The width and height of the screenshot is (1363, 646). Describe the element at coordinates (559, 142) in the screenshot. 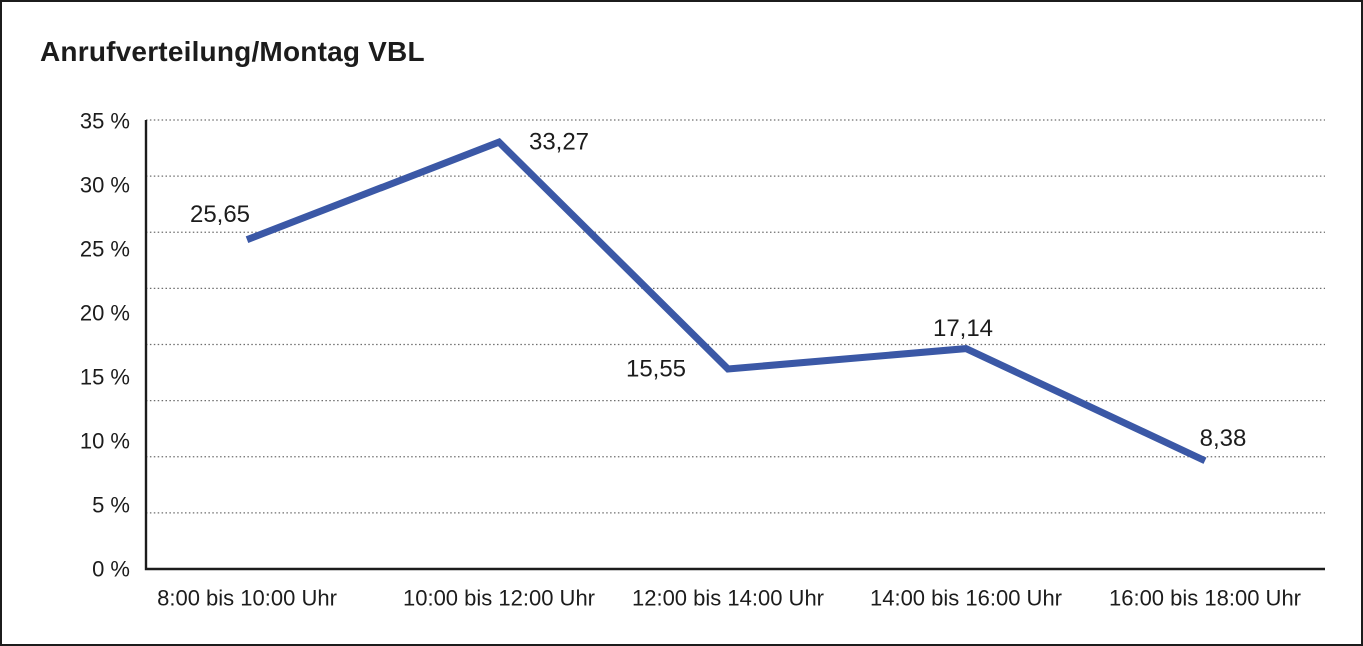

I see `data-point-label: 33,27` at that location.